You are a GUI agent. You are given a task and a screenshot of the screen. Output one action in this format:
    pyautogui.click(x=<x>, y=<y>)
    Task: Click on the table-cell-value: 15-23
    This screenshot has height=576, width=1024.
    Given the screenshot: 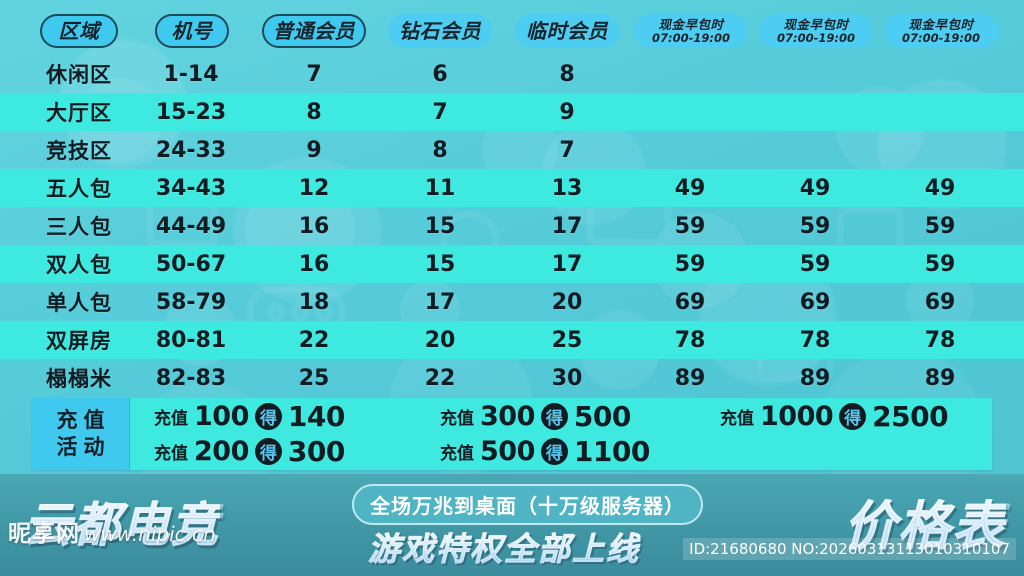 What is the action you would take?
    pyautogui.click(x=191, y=112)
    